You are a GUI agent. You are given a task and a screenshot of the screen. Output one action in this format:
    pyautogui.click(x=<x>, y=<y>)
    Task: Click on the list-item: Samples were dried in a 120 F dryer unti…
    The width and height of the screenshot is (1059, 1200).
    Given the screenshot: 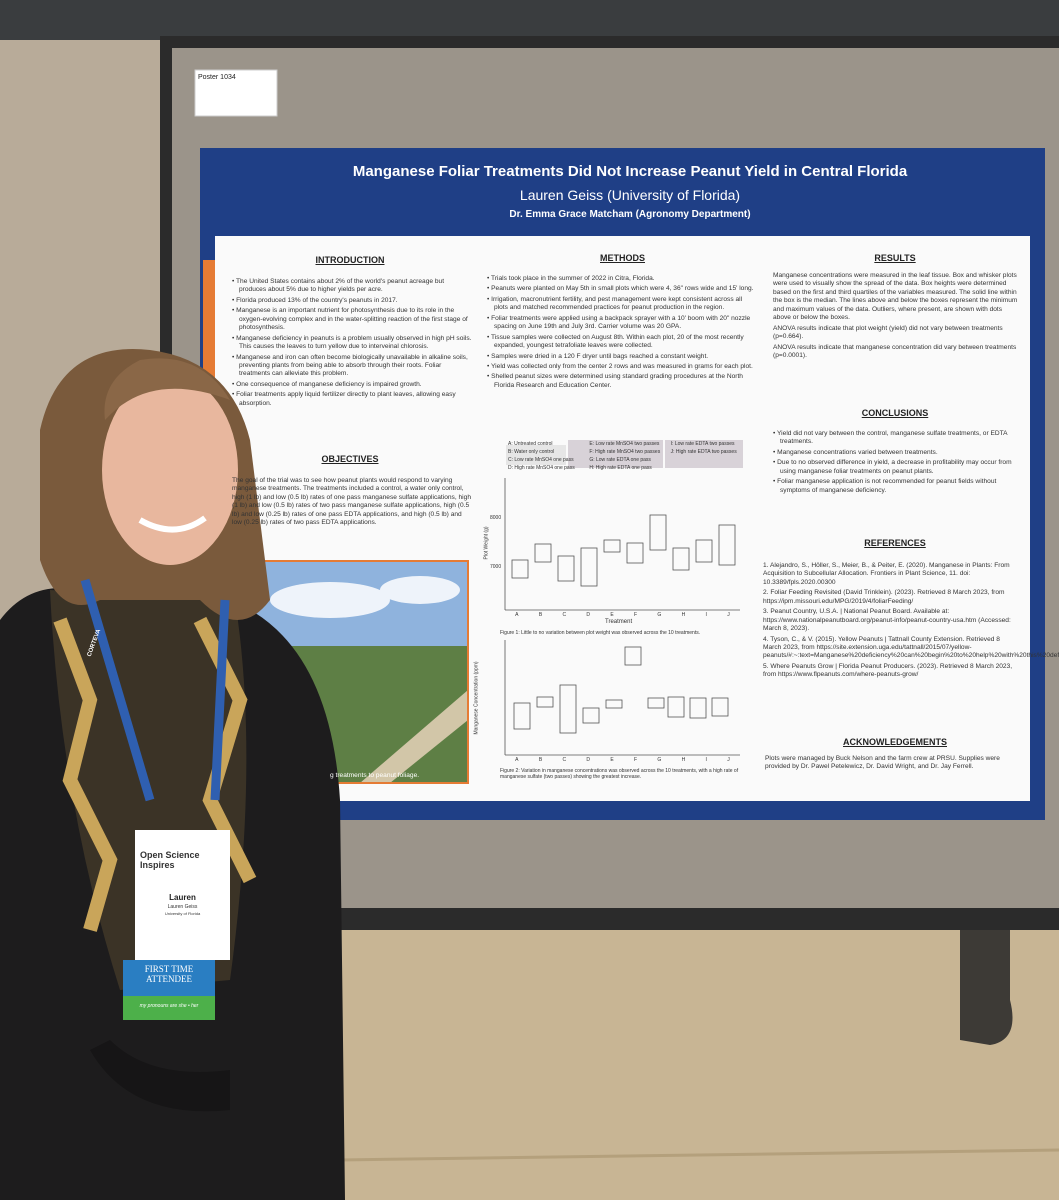 What is the action you would take?
    pyautogui.click(x=622, y=357)
    